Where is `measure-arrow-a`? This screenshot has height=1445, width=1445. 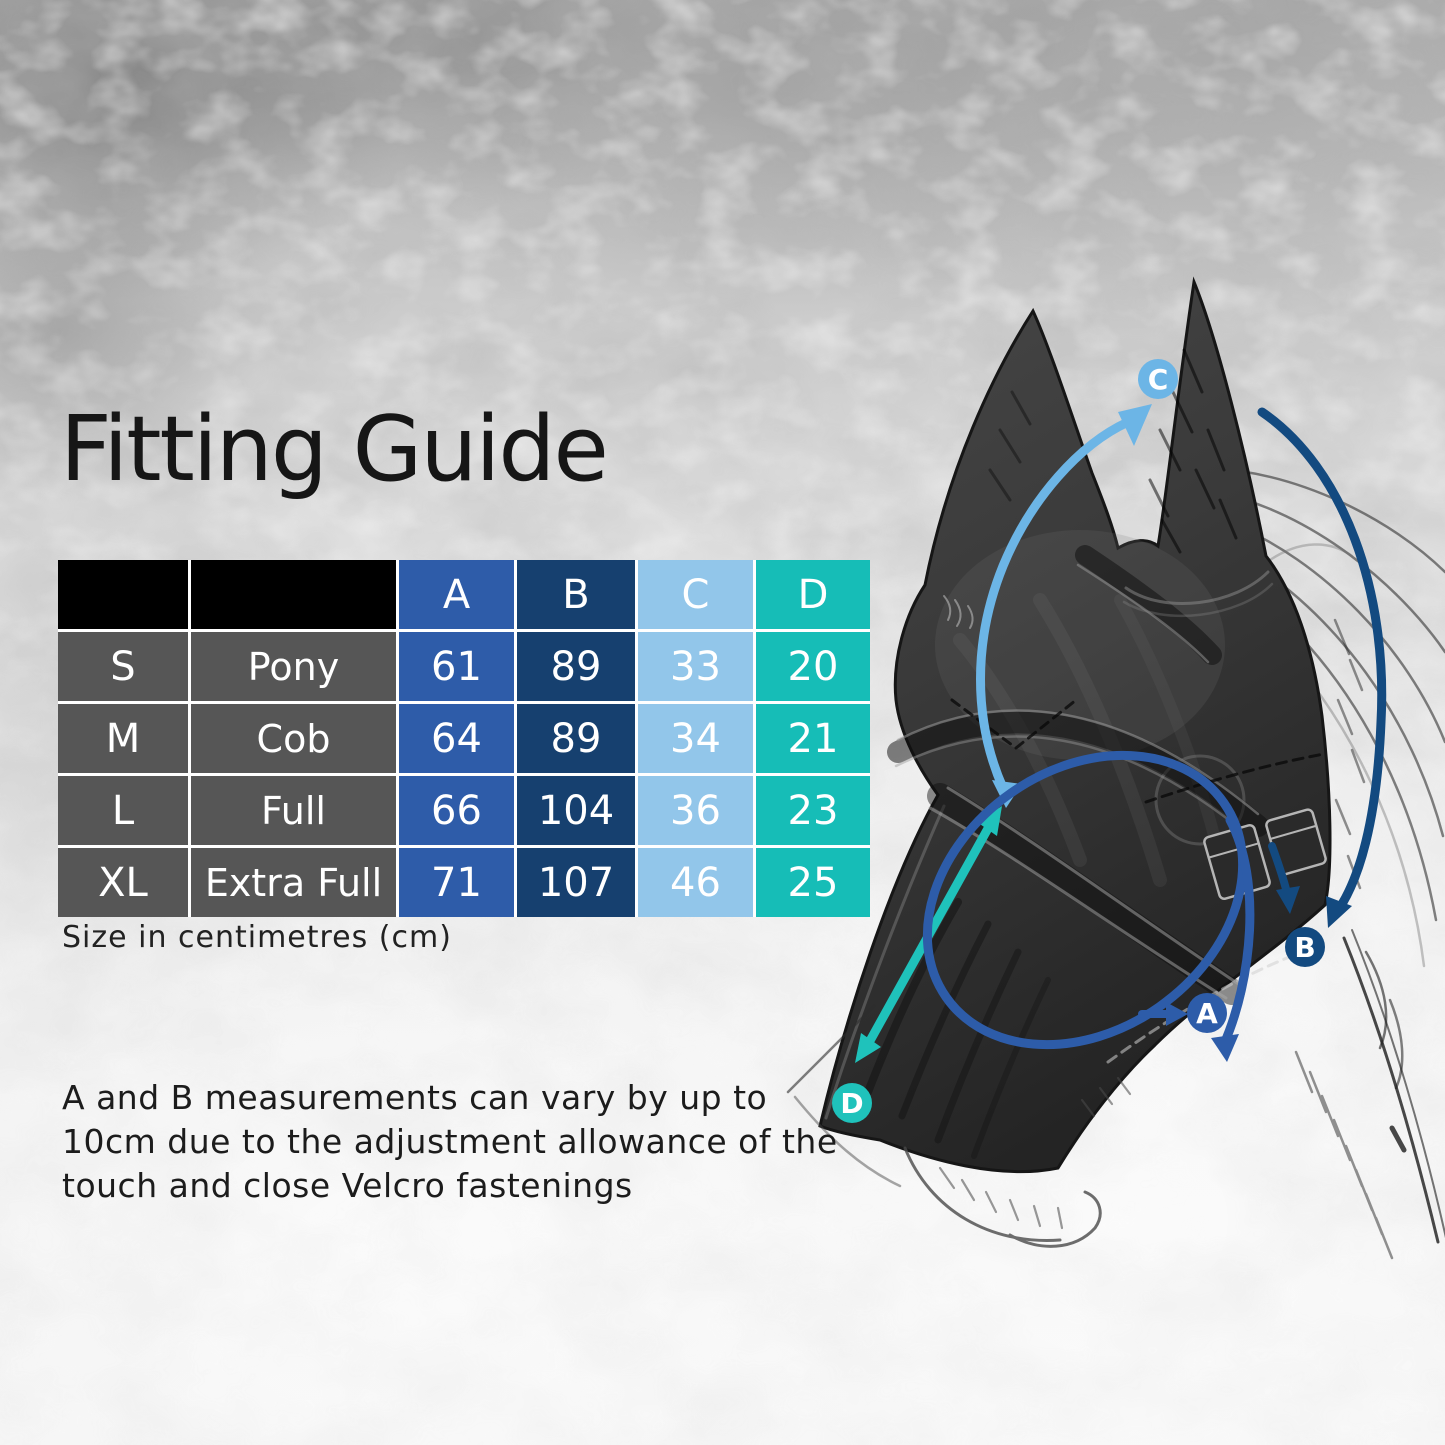 measure-arrow-a is located at coordinates (1088, 906).